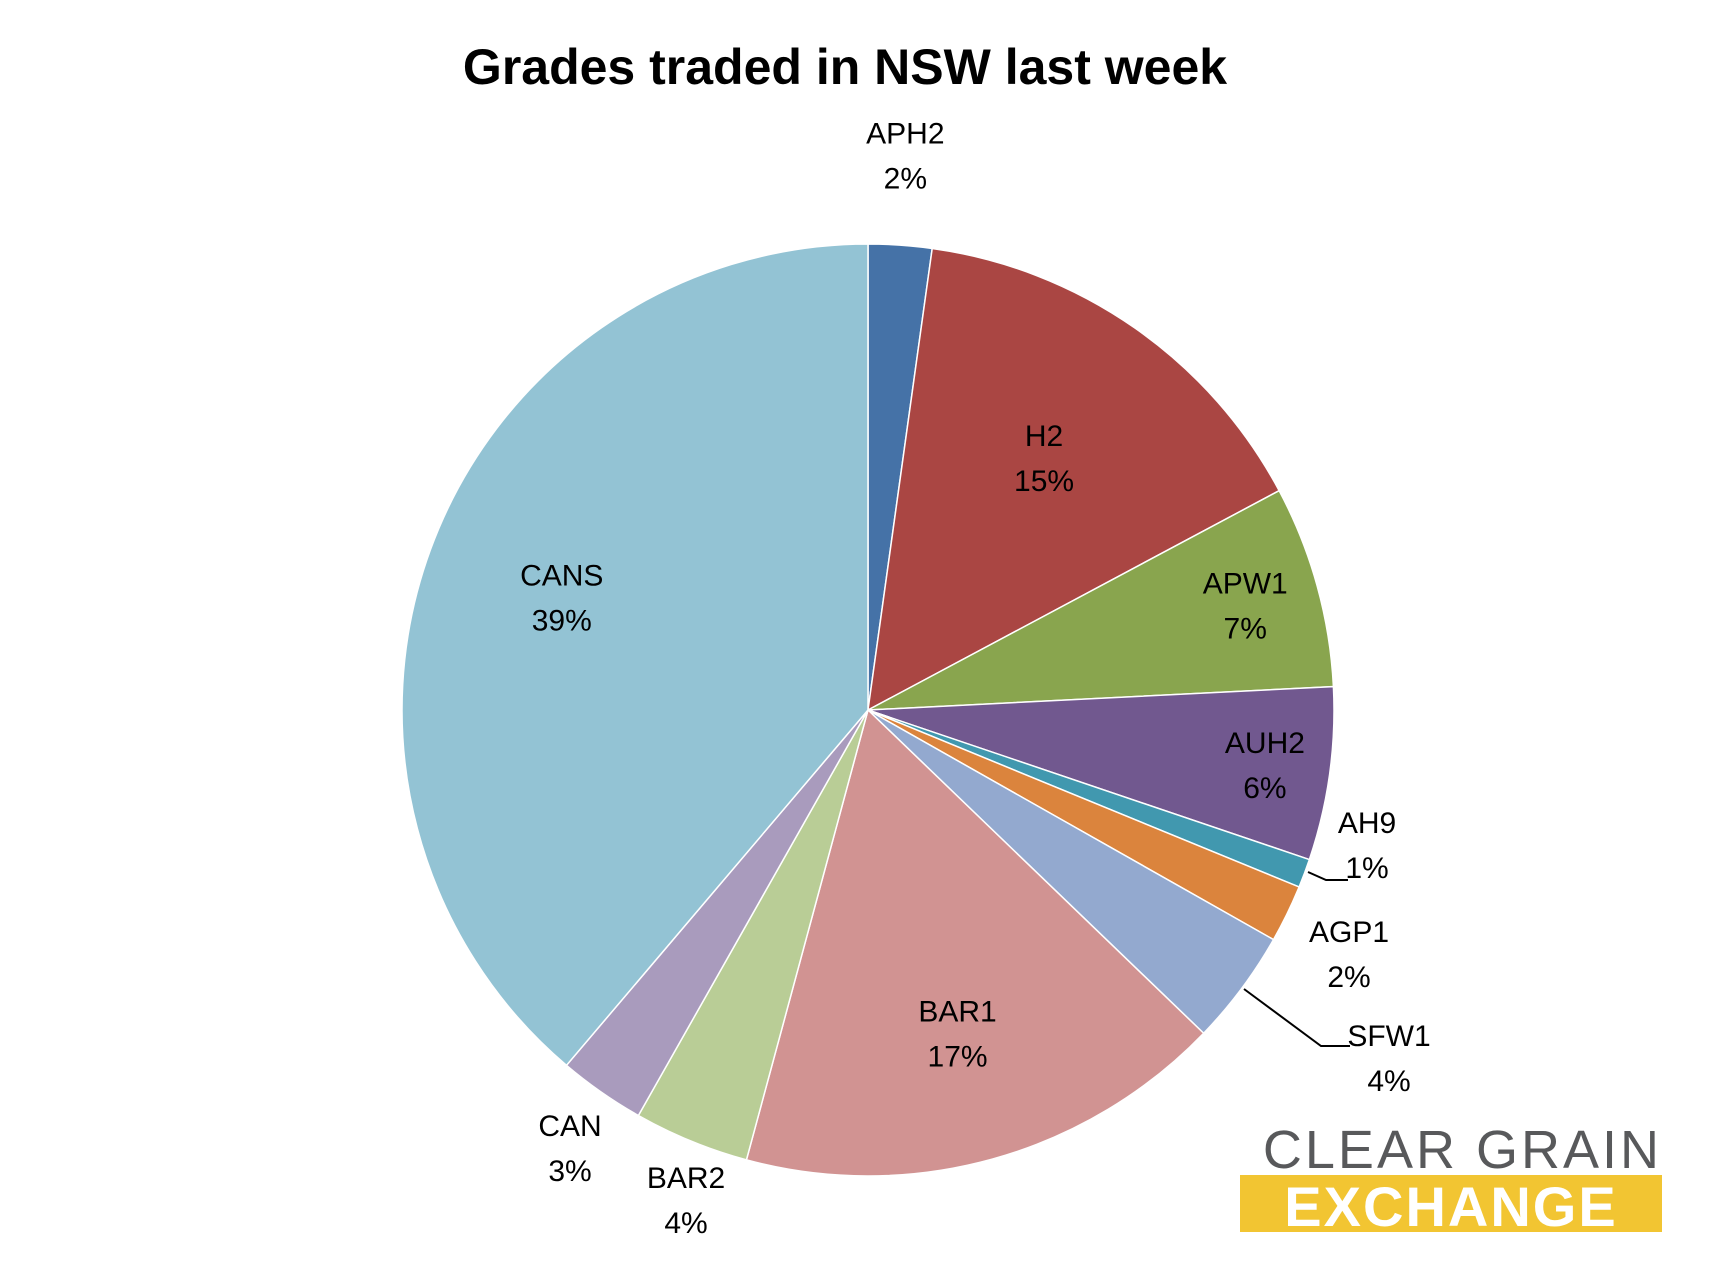  What do you see at coordinates (1366, 868) in the screenshot?
I see `data-label-ah9-value: 1%` at bounding box center [1366, 868].